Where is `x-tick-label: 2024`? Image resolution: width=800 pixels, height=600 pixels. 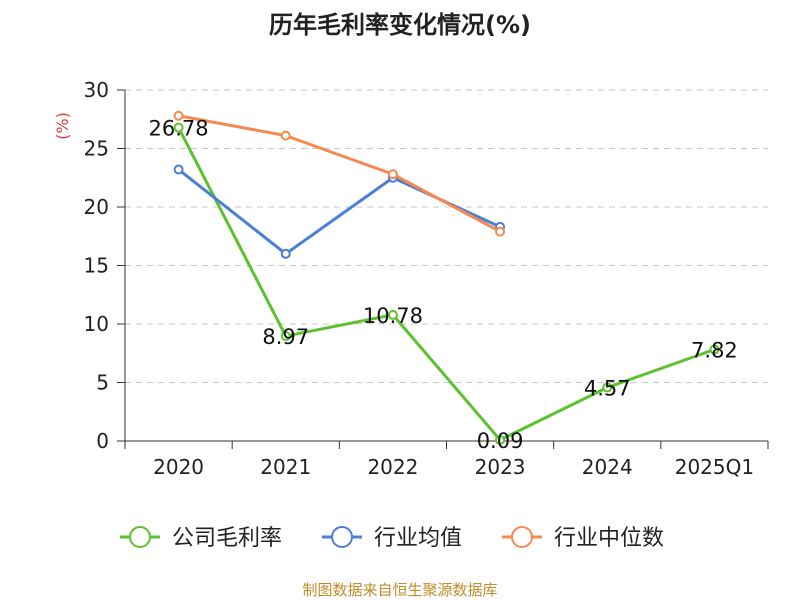 x-tick-label: 2024 is located at coordinates (607, 467).